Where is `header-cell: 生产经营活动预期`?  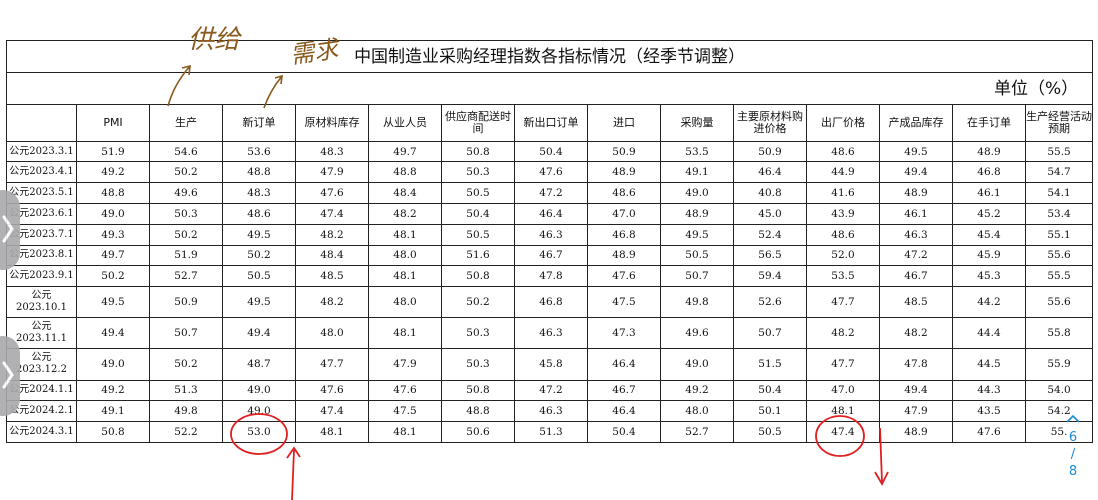 header-cell: 生产经营活动预期 is located at coordinates (1059, 123).